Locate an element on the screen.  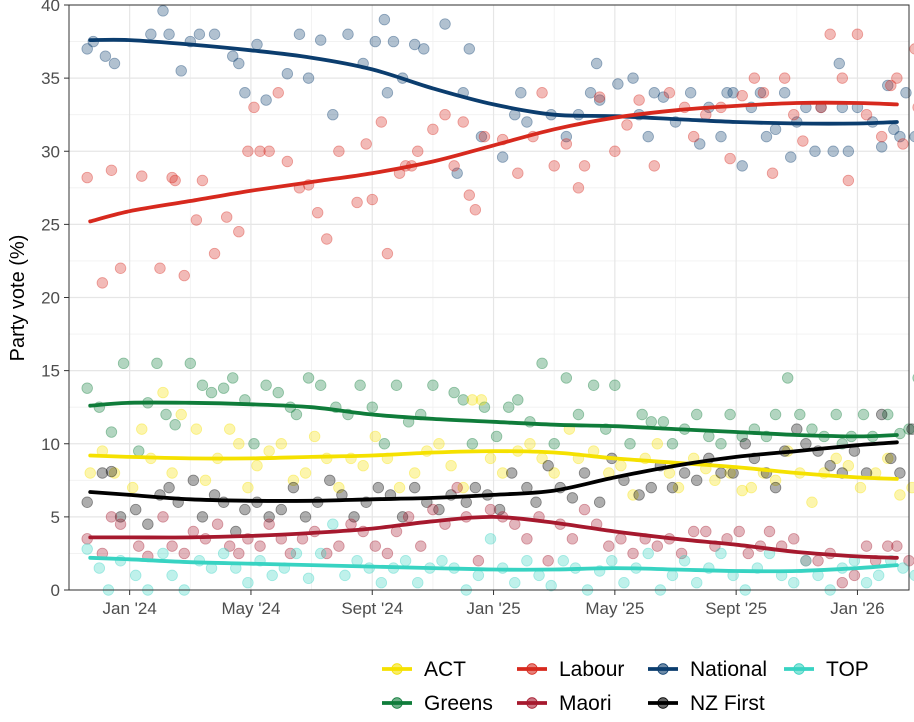
trend-line-act is located at coordinates (493, 465).